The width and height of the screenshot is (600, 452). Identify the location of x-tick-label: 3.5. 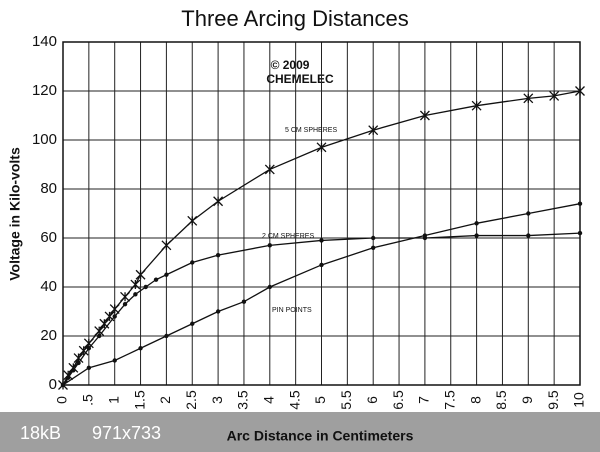
(243, 400).